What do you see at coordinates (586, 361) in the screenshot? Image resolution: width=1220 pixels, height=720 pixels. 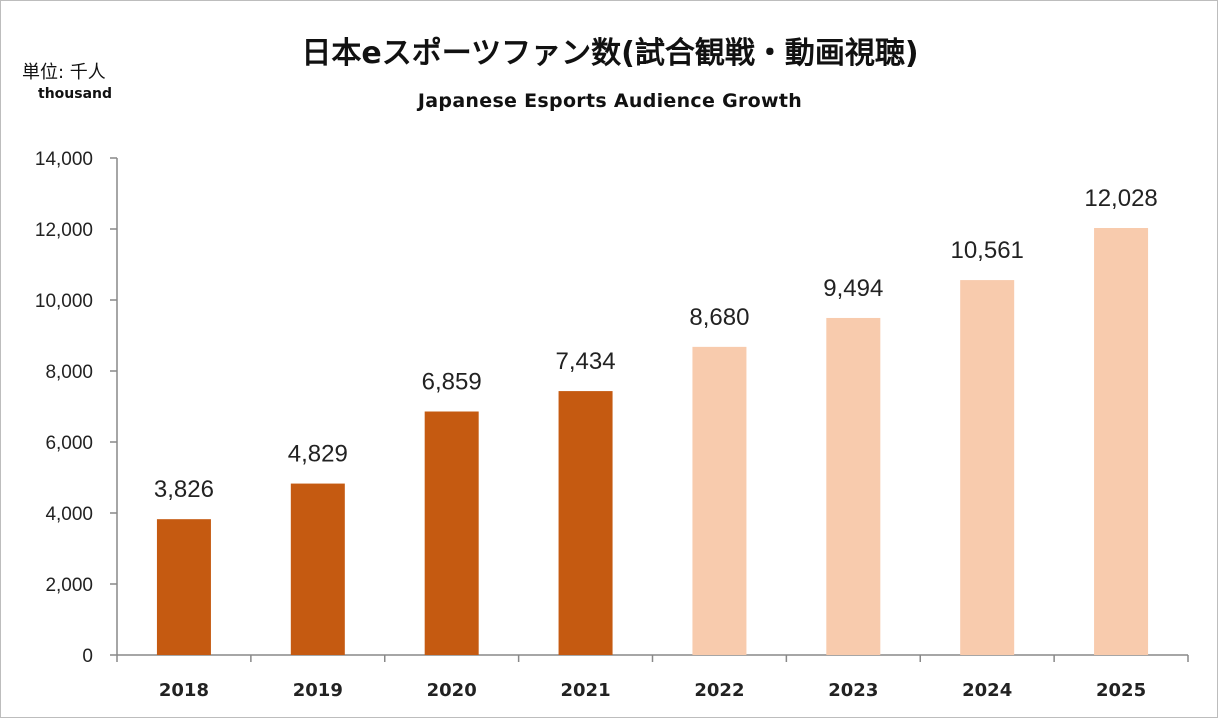 I see `data-label-2021: 7,434` at bounding box center [586, 361].